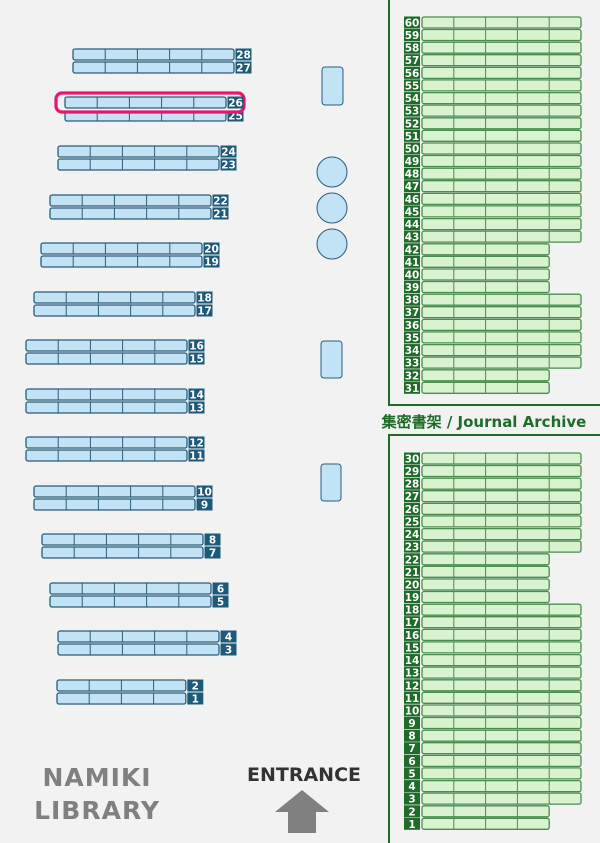  I want to click on shelf-33: 33, so click(493, 363).